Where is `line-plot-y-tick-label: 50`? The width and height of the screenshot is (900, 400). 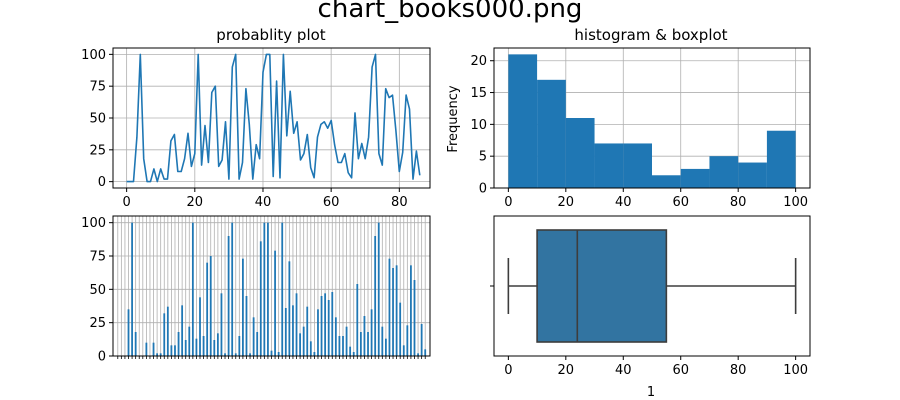 line-plot-y-tick-label: 50 is located at coordinates (97, 119).